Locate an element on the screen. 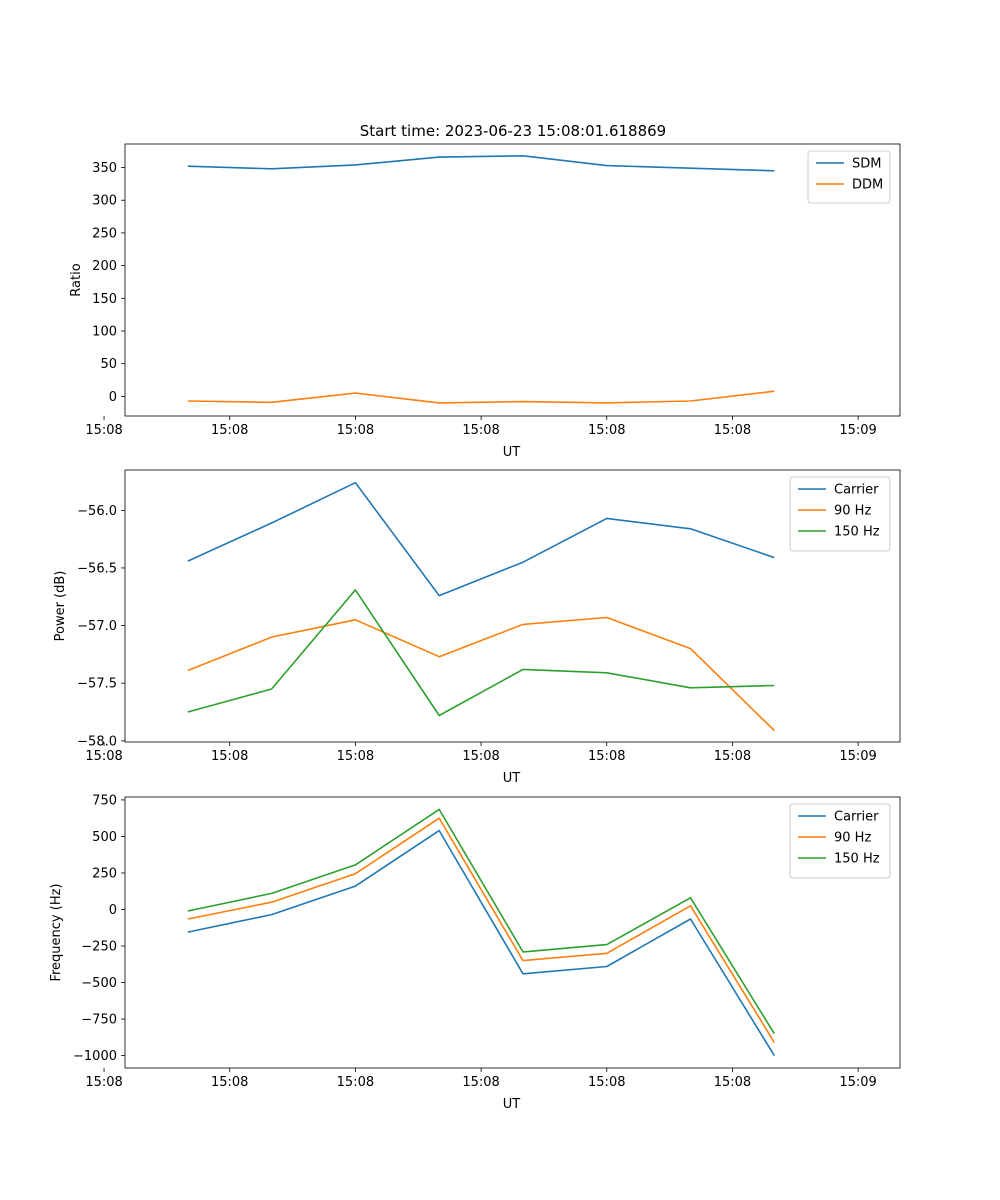  y-tick-label: 50 is located at coordinates (108, 364).